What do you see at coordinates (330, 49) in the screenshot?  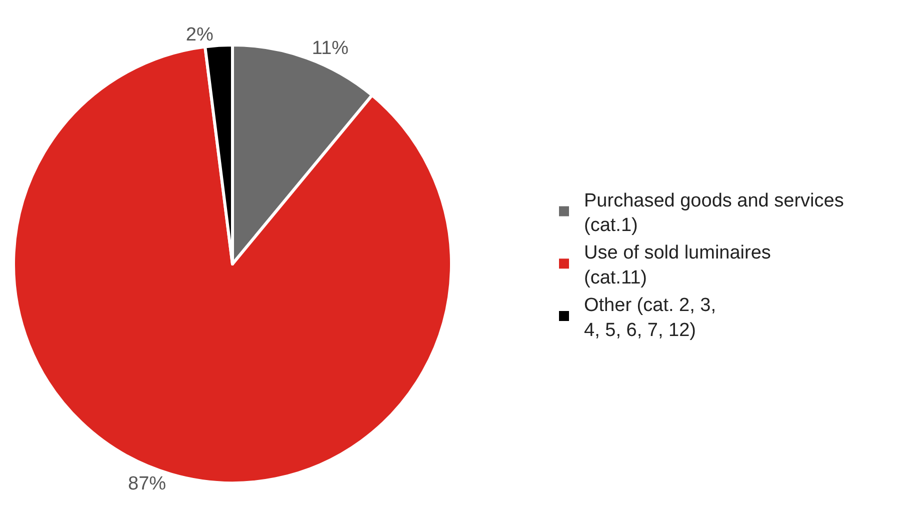 I see `data-label: 11%` at bounding box center [330, 49].